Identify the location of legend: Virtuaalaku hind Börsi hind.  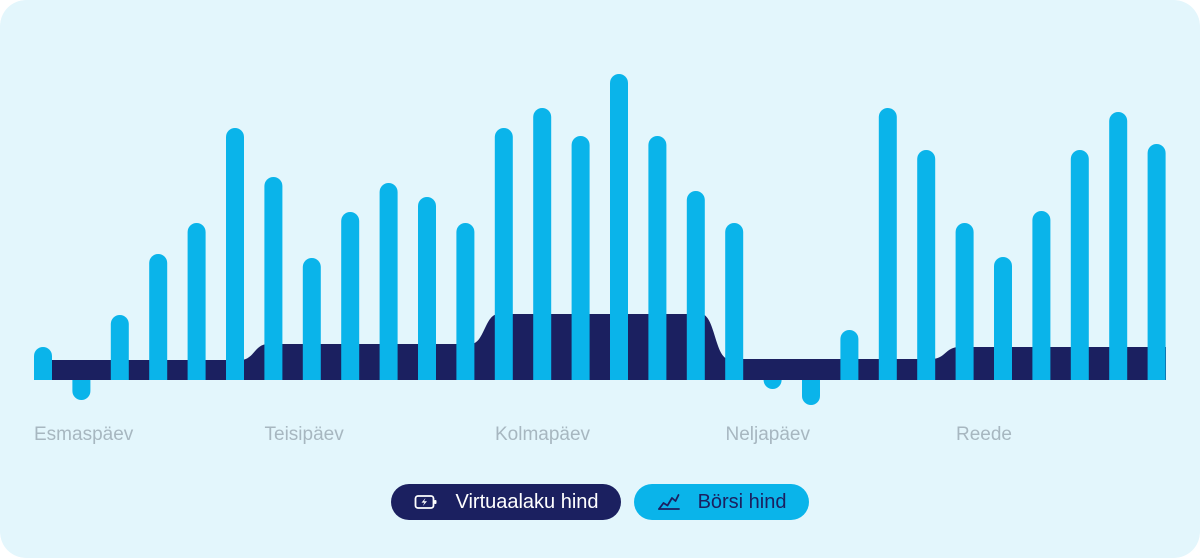
(600, 502).